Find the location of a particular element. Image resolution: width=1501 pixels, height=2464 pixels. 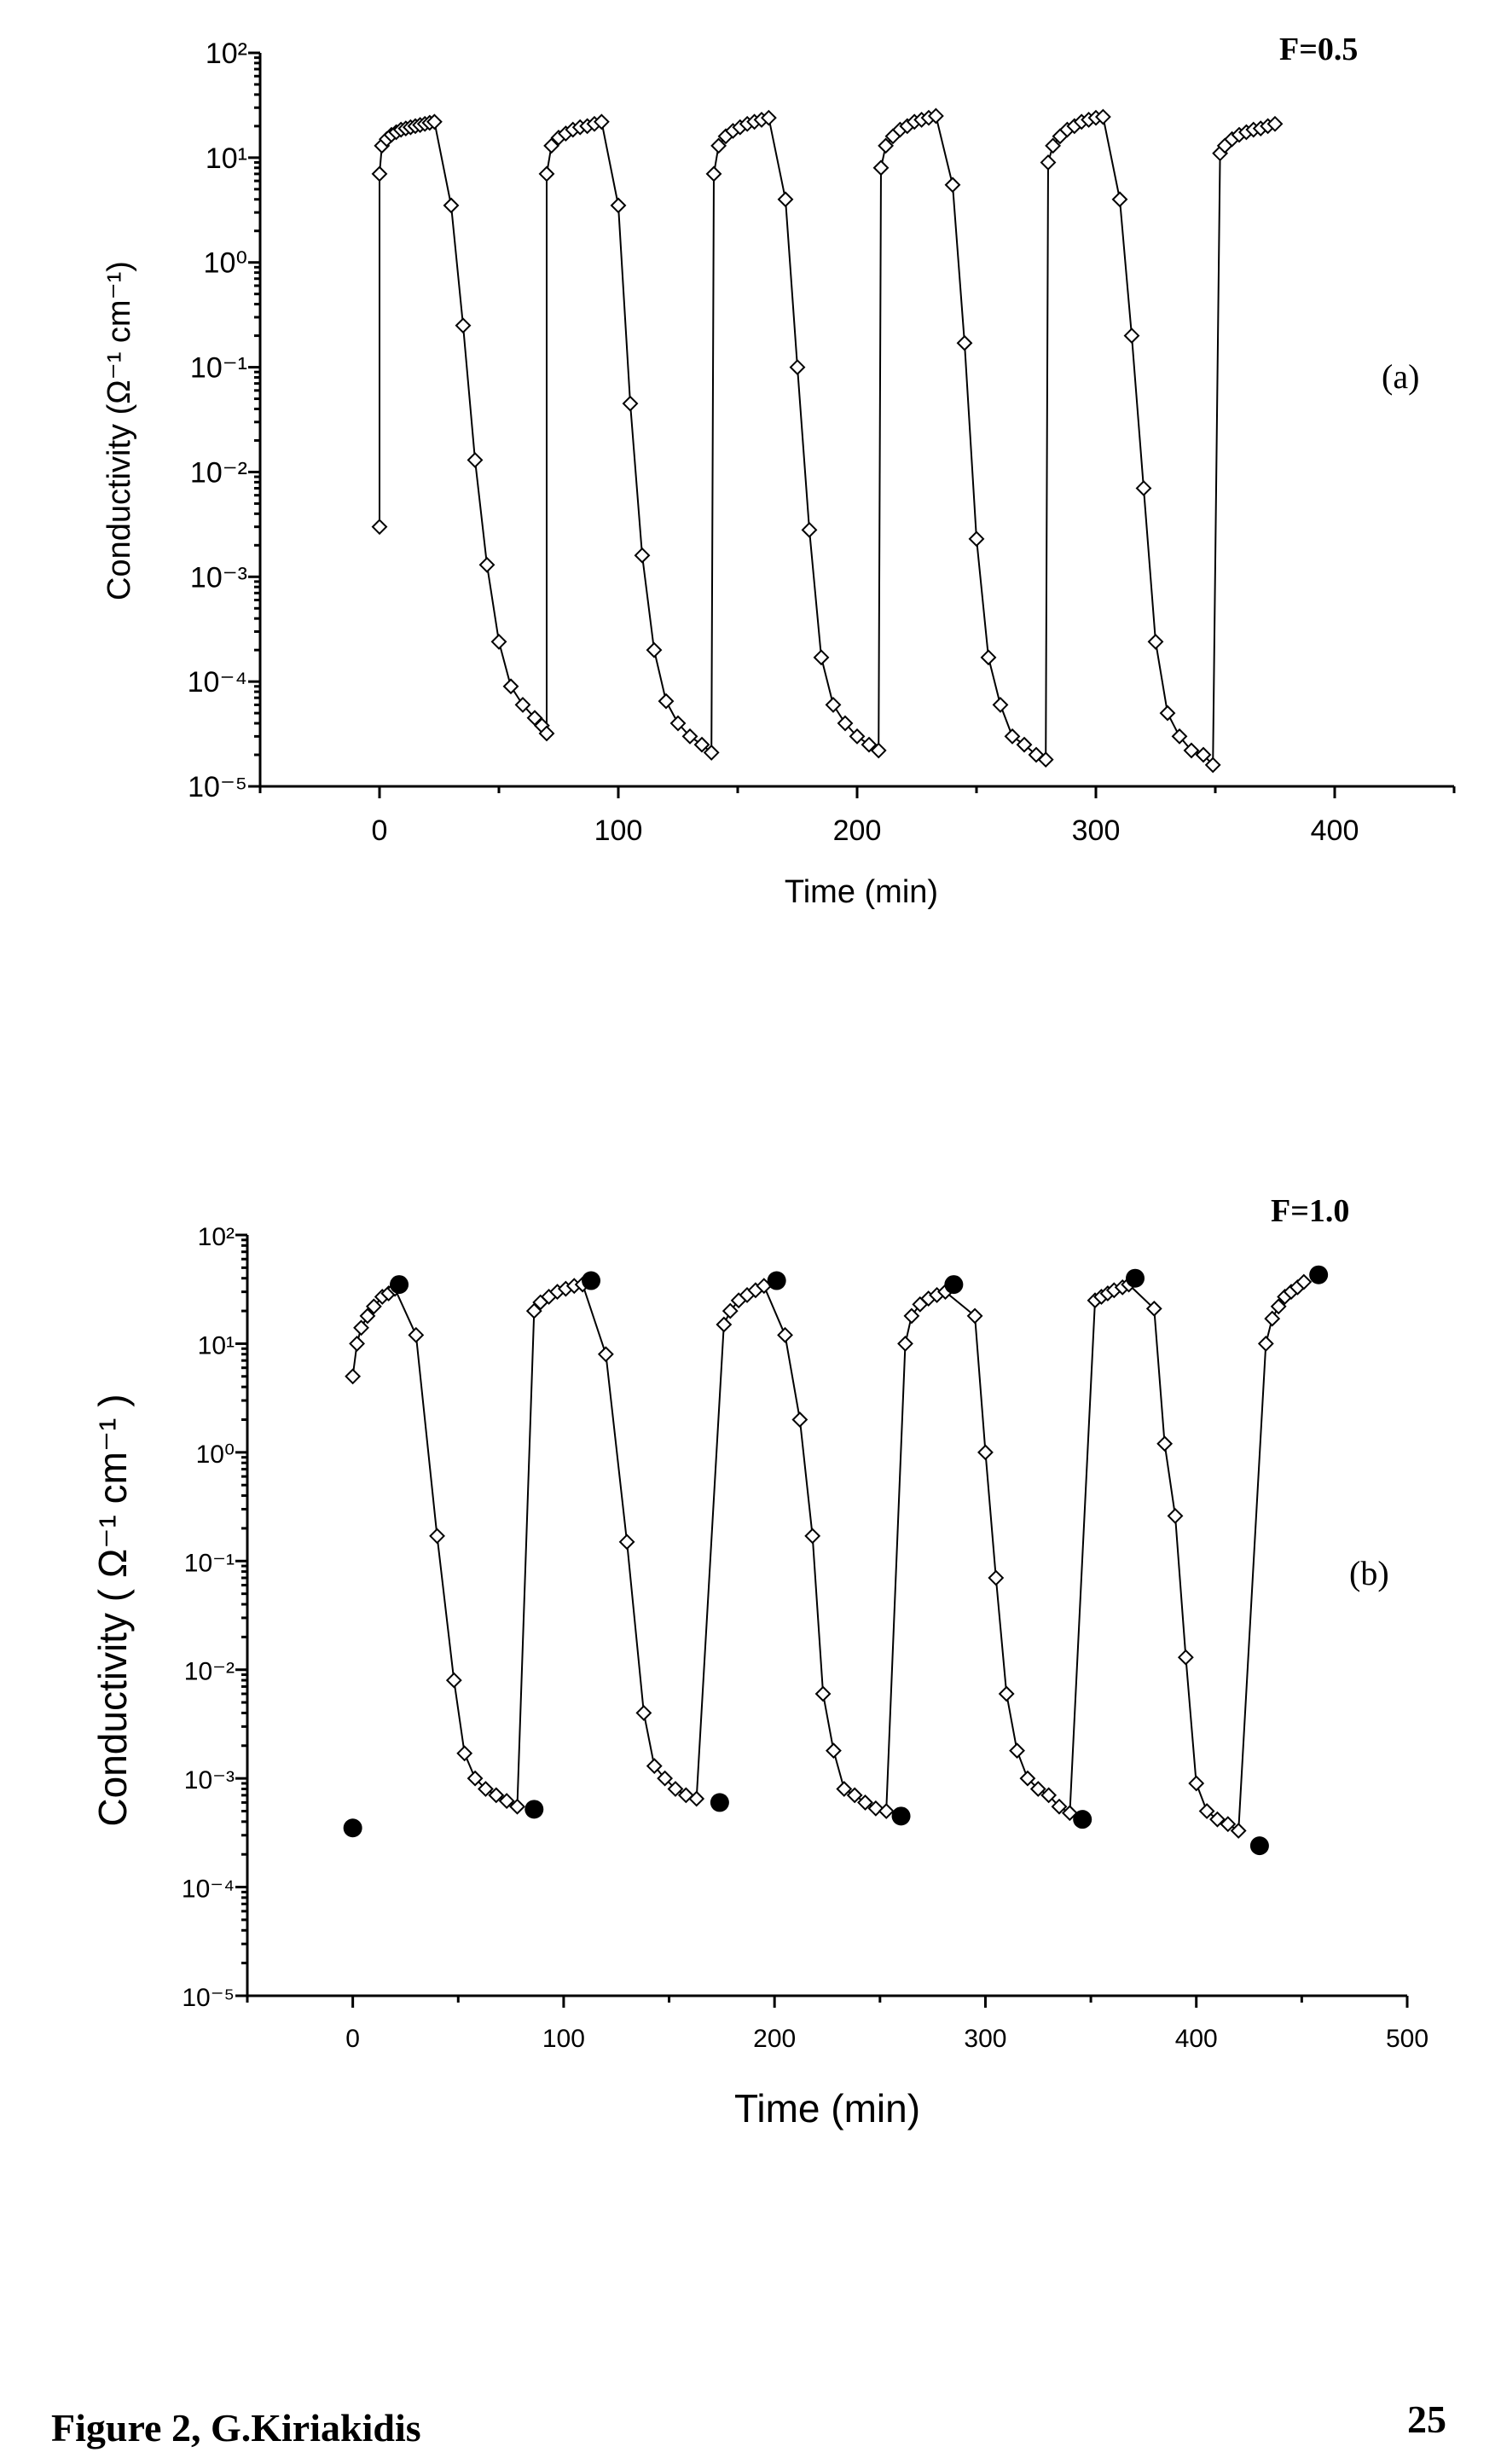

panel-a-x-tick-labels: 0 100 200 300 400 is located at coordinates (865, 831).